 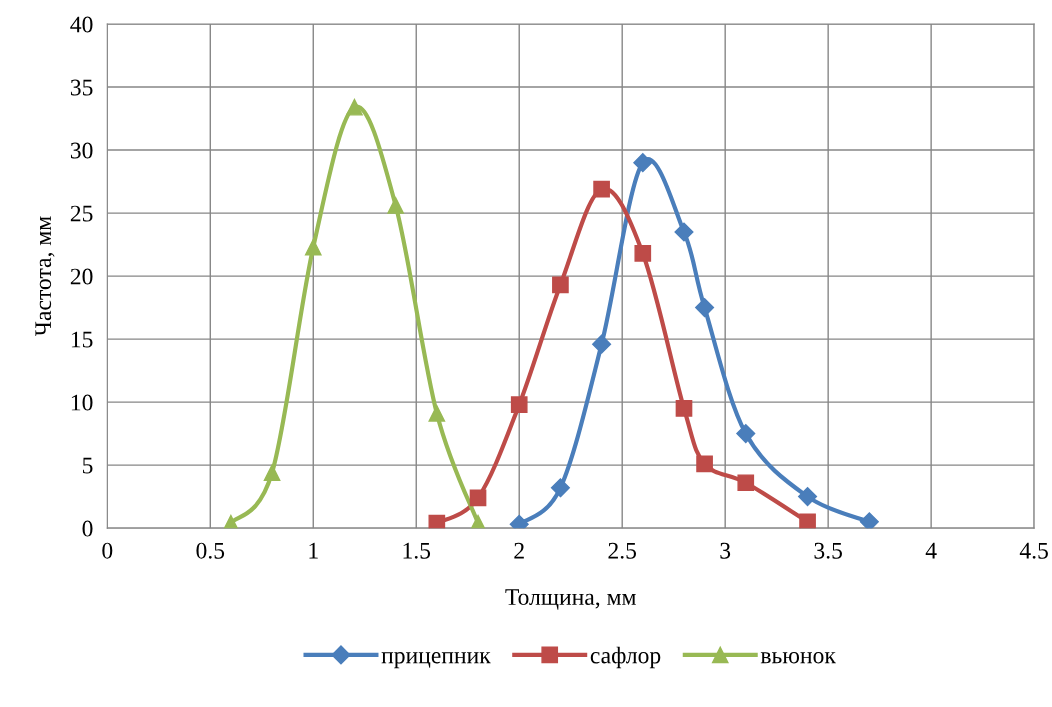 What do you see at coordinates (81, 24) in the screenshot?
I see `y-tick-label: 40` at bounding box center [81, 24].